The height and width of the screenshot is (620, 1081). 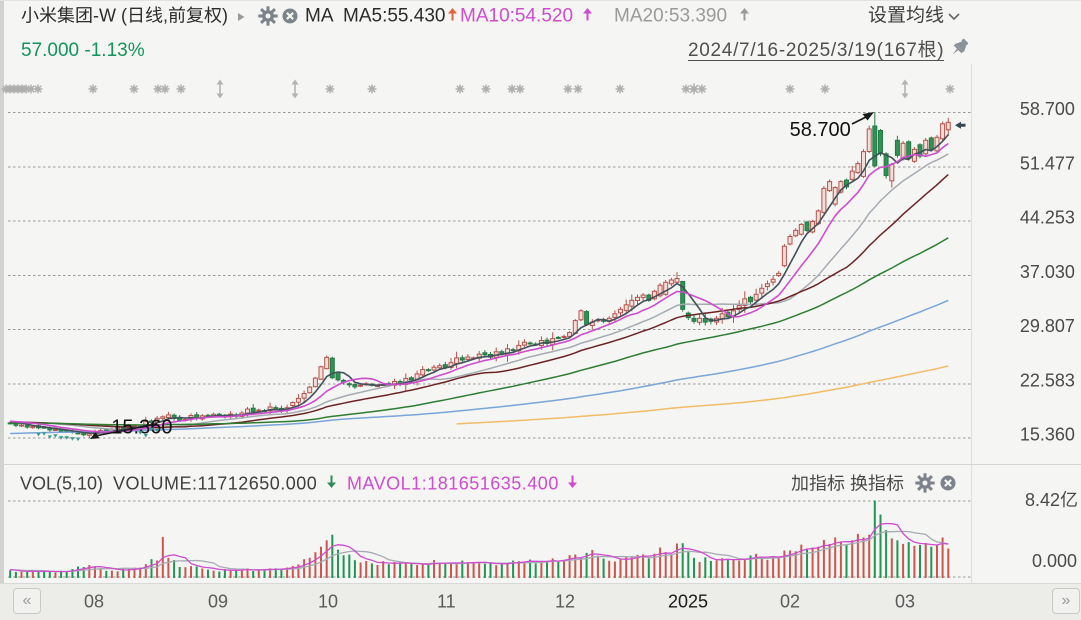 I want to click on svg-text: VOL(5,10), so click(x=61, y=484).